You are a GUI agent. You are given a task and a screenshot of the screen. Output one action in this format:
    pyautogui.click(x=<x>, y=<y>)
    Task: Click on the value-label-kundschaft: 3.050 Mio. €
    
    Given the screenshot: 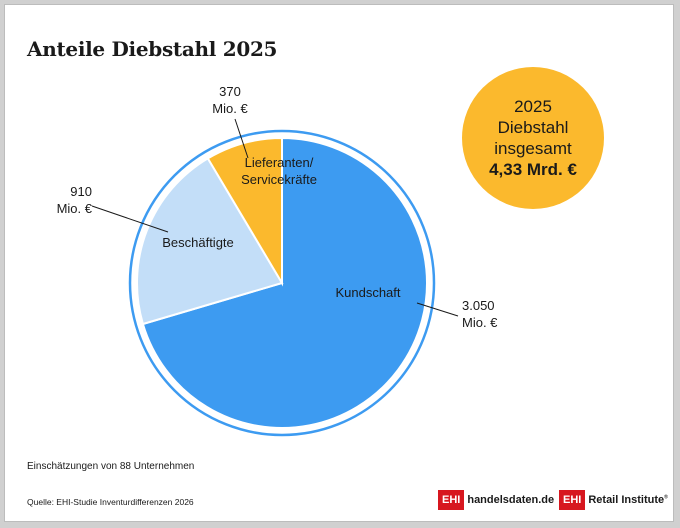 What is the action you would take?
    pyautogui.click(x=480, y=314)
    